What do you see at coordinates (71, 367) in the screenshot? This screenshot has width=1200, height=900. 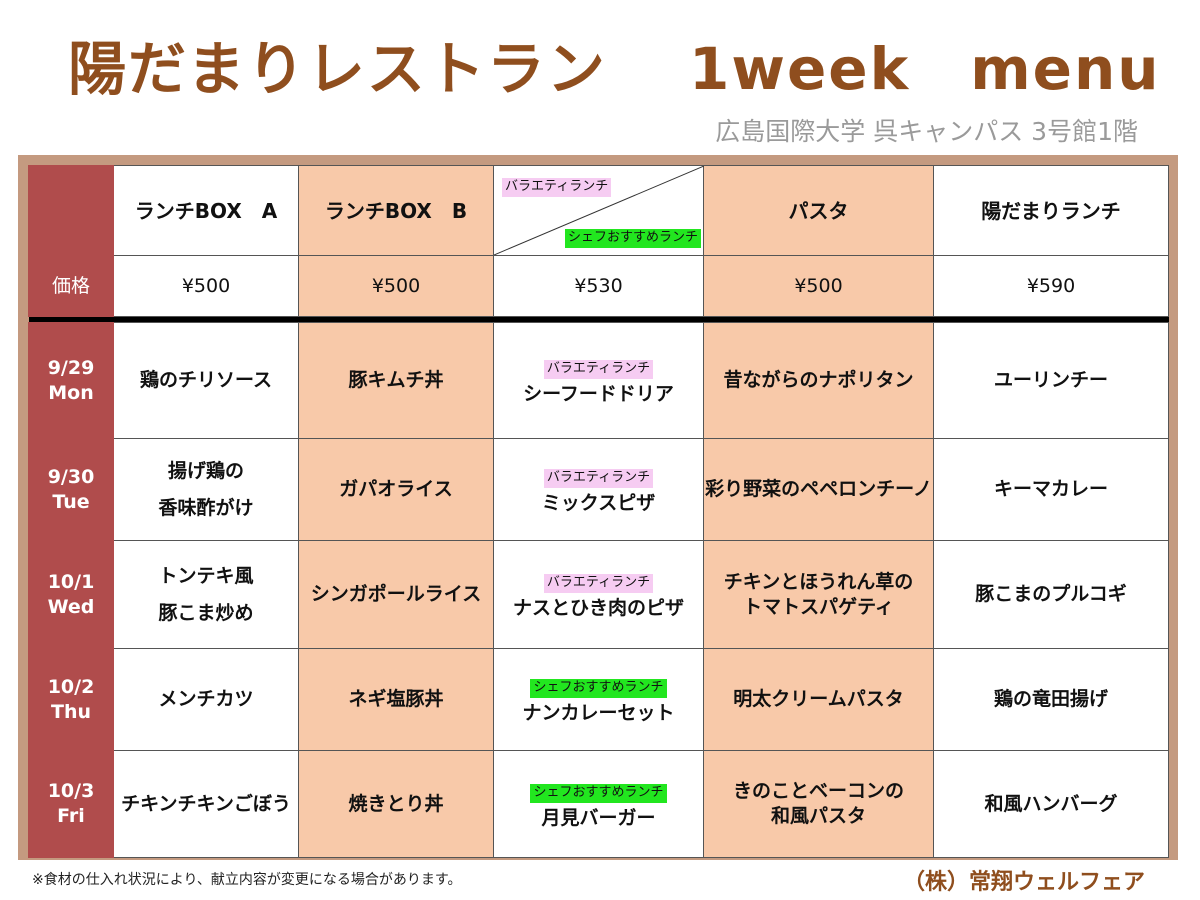 I see `date: 9/29` at bounding box center [71, 367].